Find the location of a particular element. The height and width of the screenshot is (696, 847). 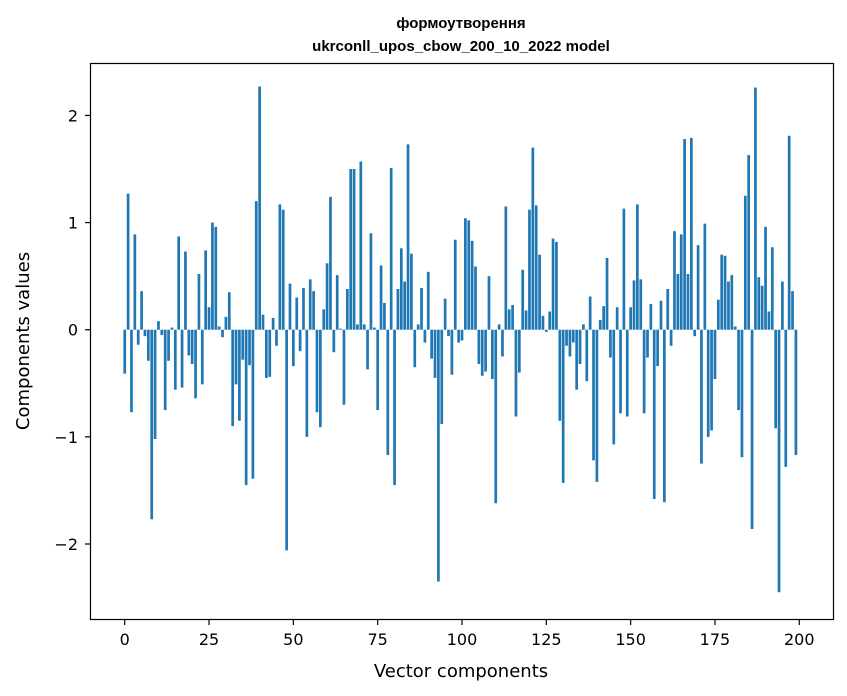

y-axis-ticks: −2 −1 0 1 2 is located at coordinates (72, 330).